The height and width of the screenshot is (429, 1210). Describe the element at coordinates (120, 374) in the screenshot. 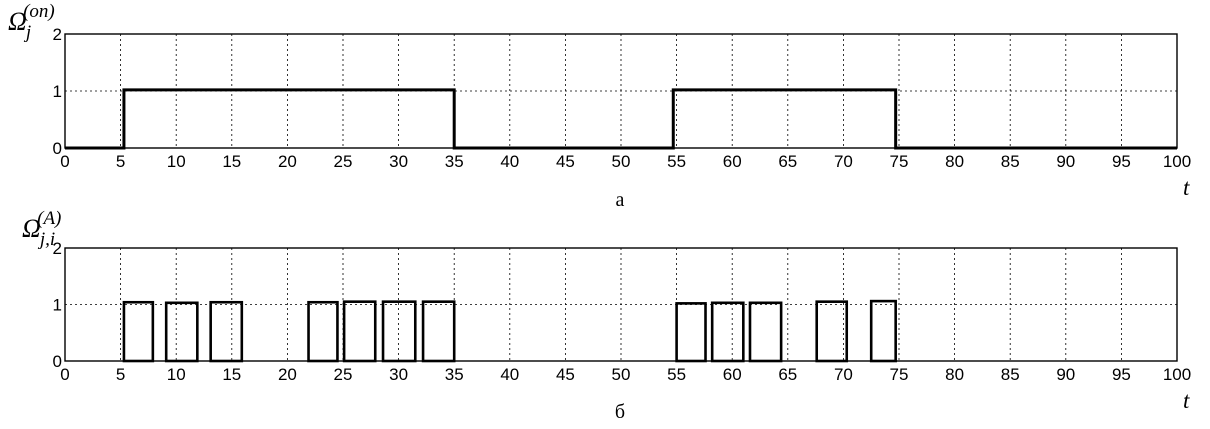

I see `x-tick-label-b-1: 5` at that location.